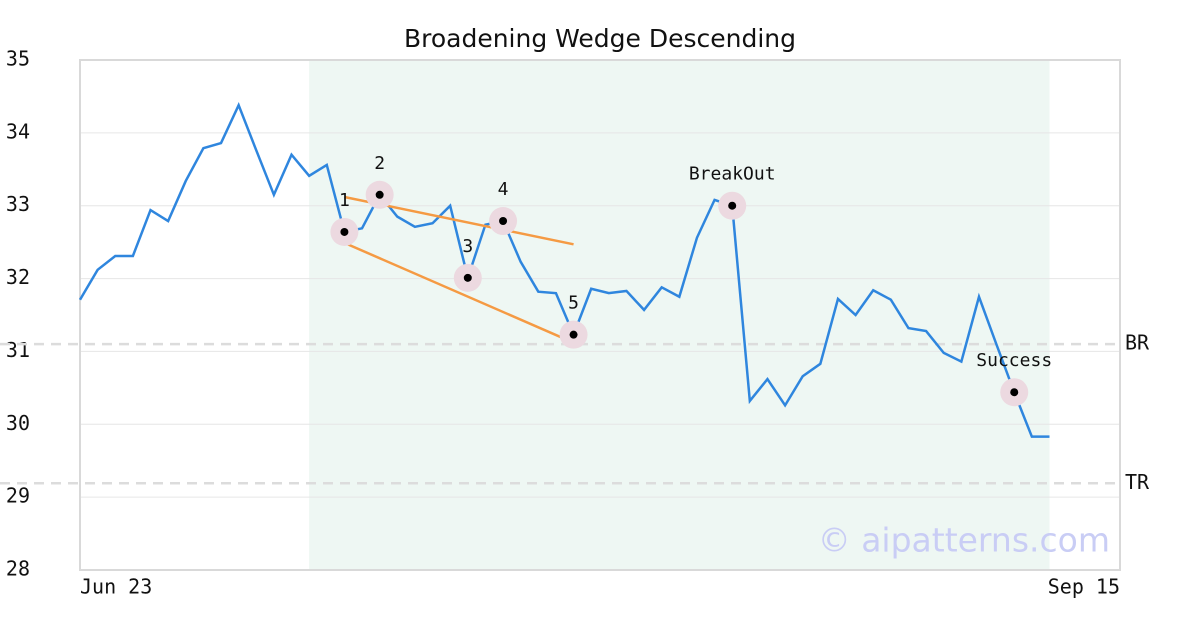  What do you see at coordinates (18, 423) in the screenshot?
I see `y-tick-label: 30` at bounding box center [18, 423].